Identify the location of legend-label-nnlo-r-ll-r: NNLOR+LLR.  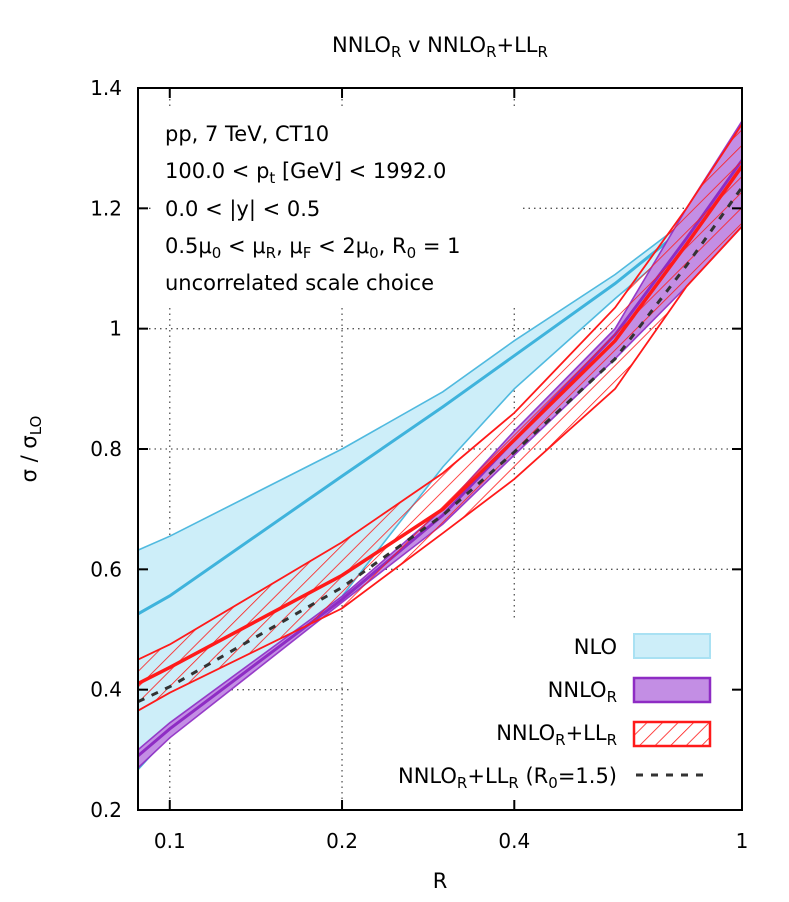
(556, 735).